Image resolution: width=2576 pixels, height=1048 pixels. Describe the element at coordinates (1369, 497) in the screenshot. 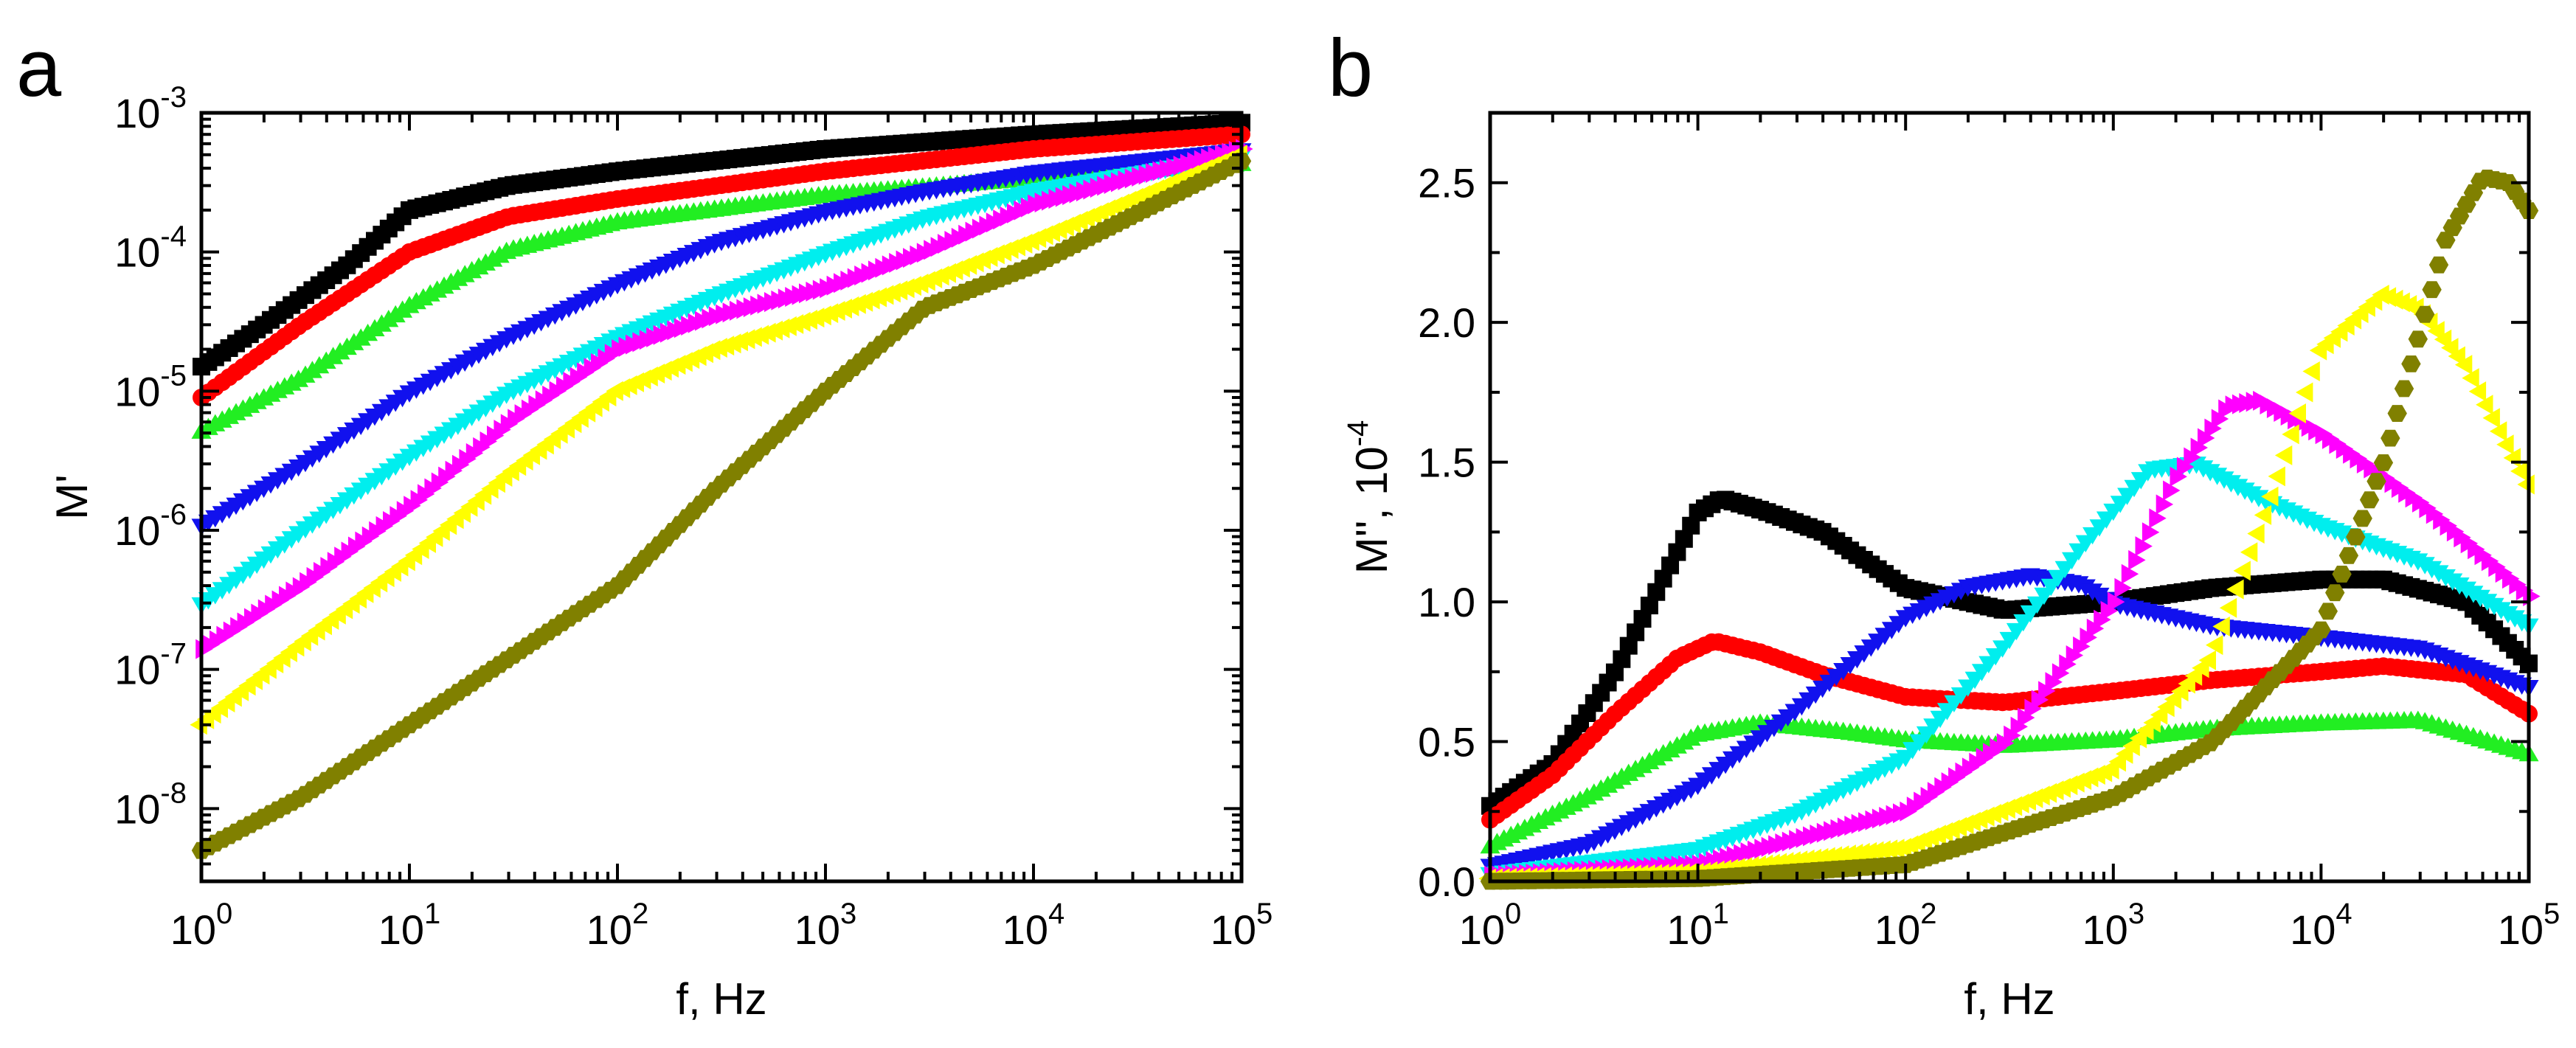

I see `panel-b-y-axis-title: M'', 10-4` at that location.